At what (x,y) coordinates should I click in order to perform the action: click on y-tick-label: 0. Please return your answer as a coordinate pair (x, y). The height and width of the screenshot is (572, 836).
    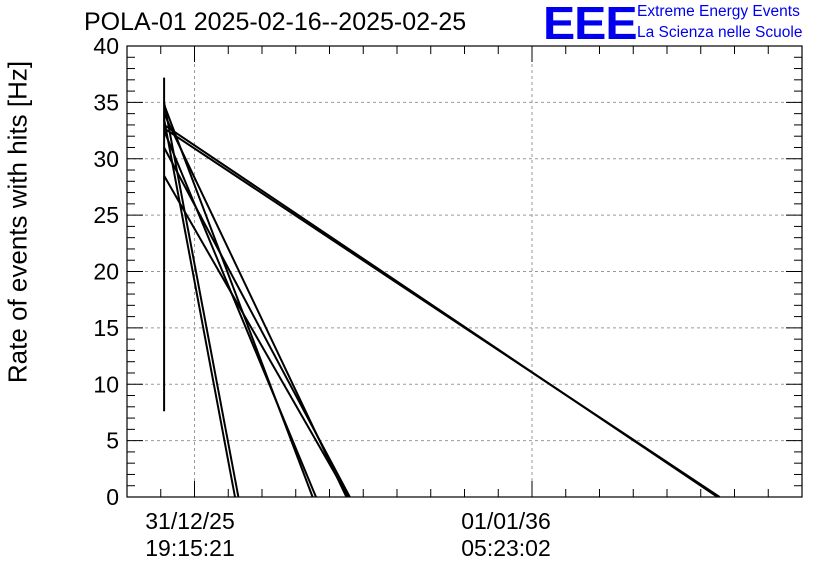
    Looking at the image, I should click on (112, 497).